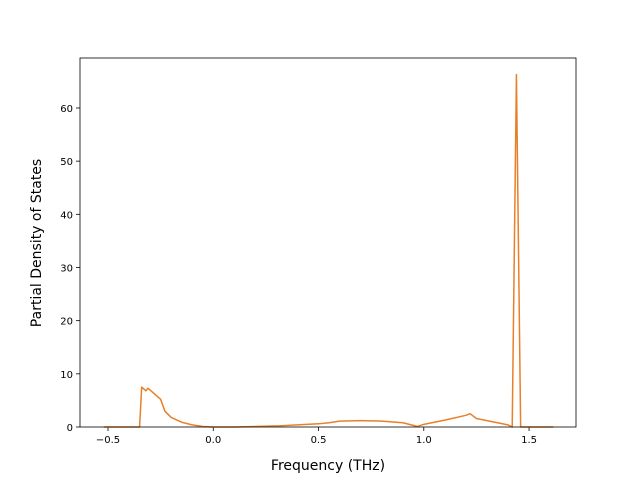  I want to click on x-axis-label: Frequency (THz), so click(328, 466).